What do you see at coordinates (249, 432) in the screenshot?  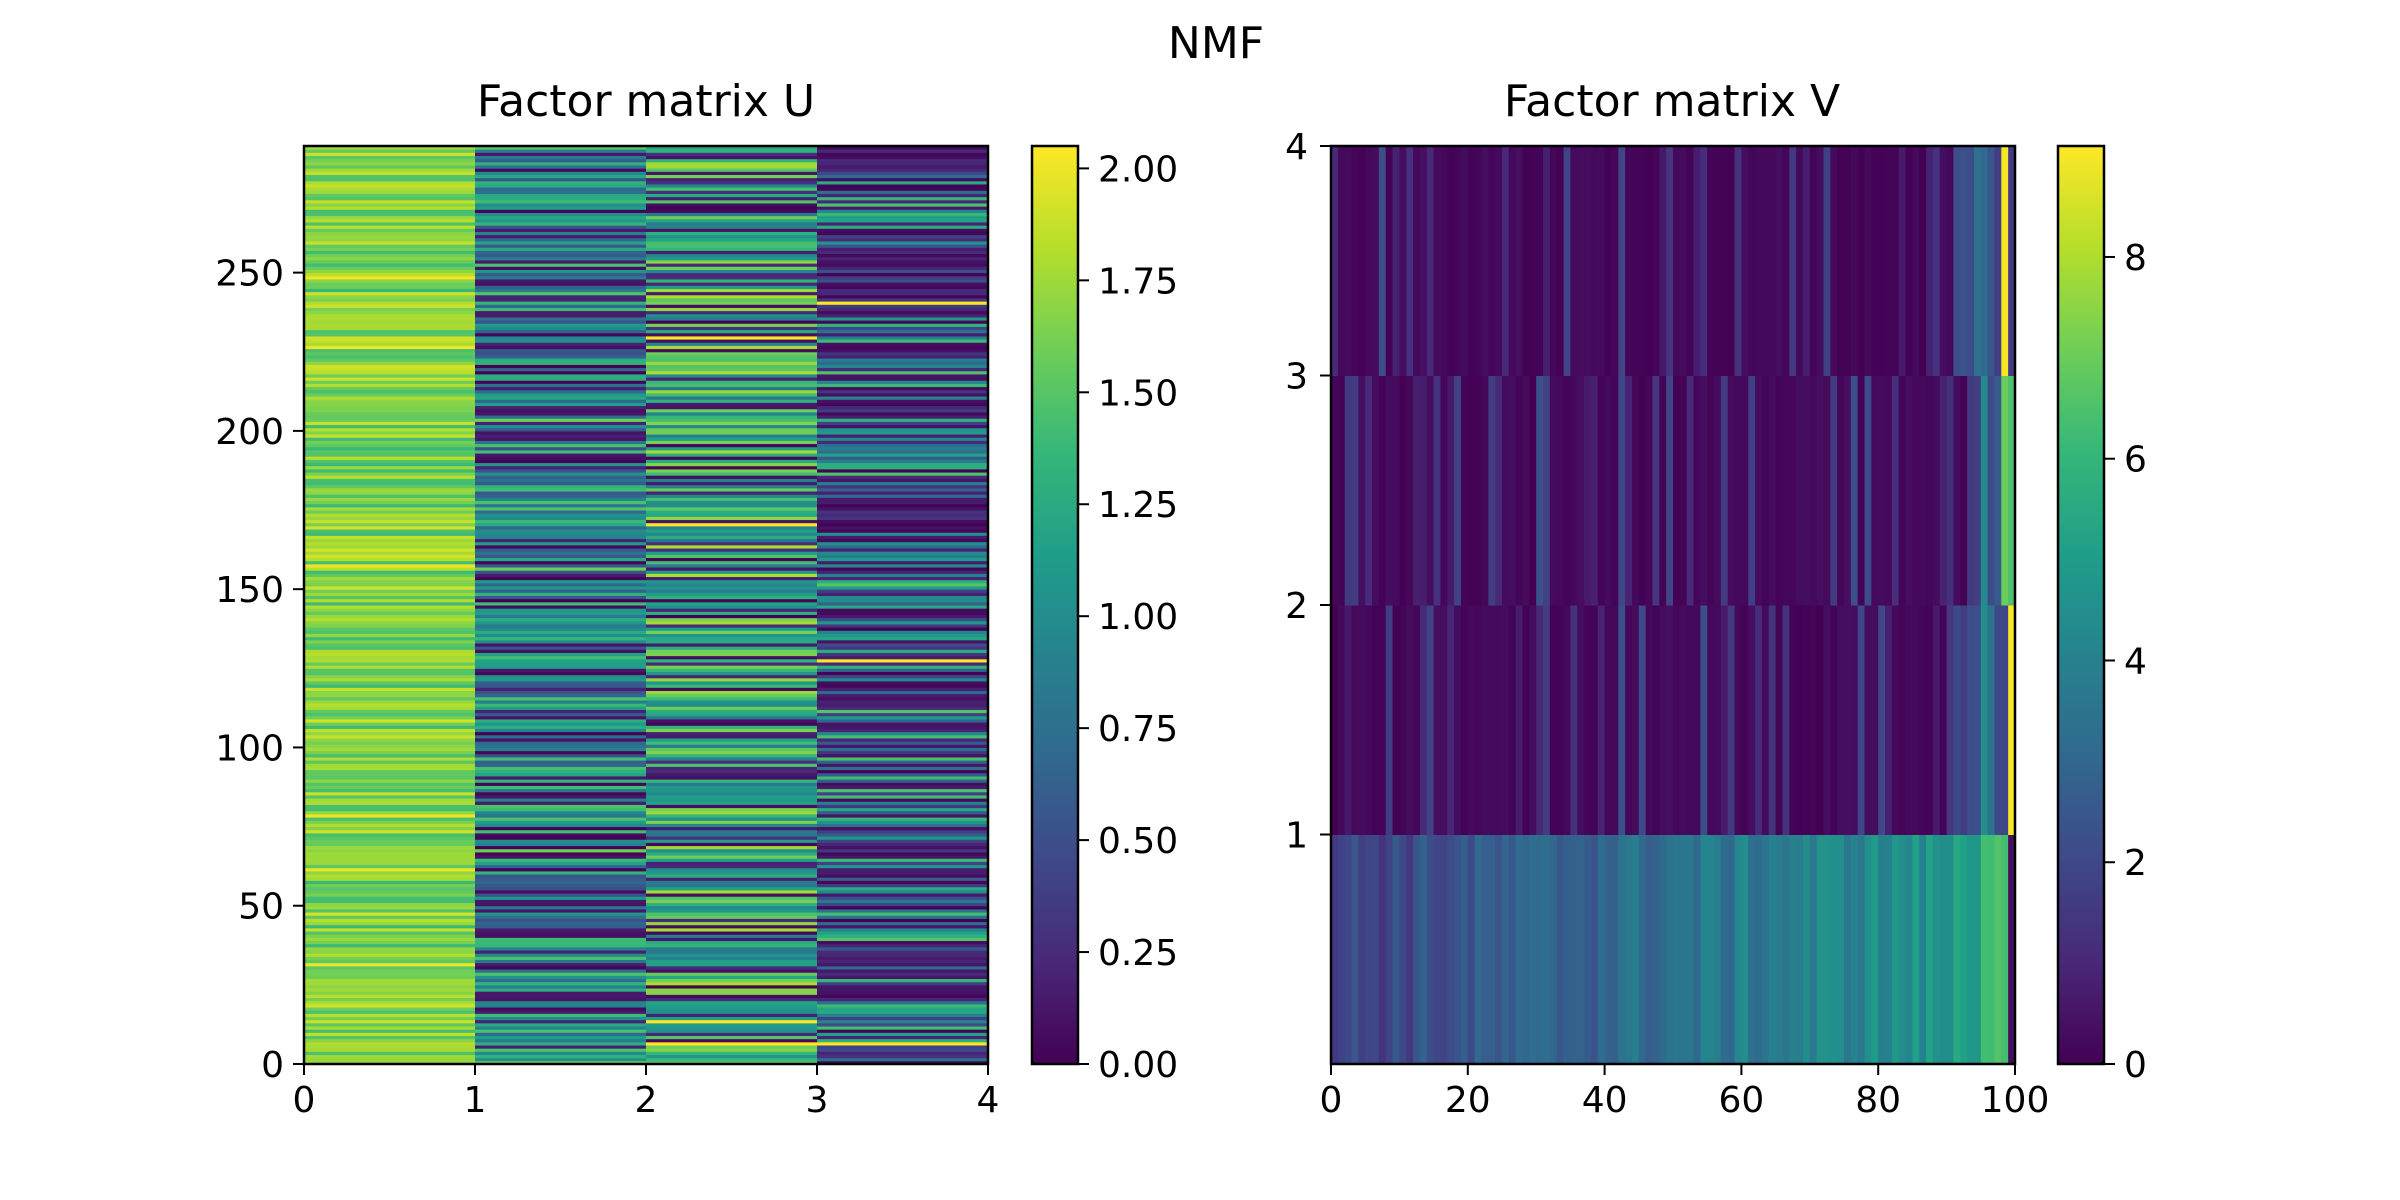 I see `y-tick-label: 200` at bounding box center [249, 432].